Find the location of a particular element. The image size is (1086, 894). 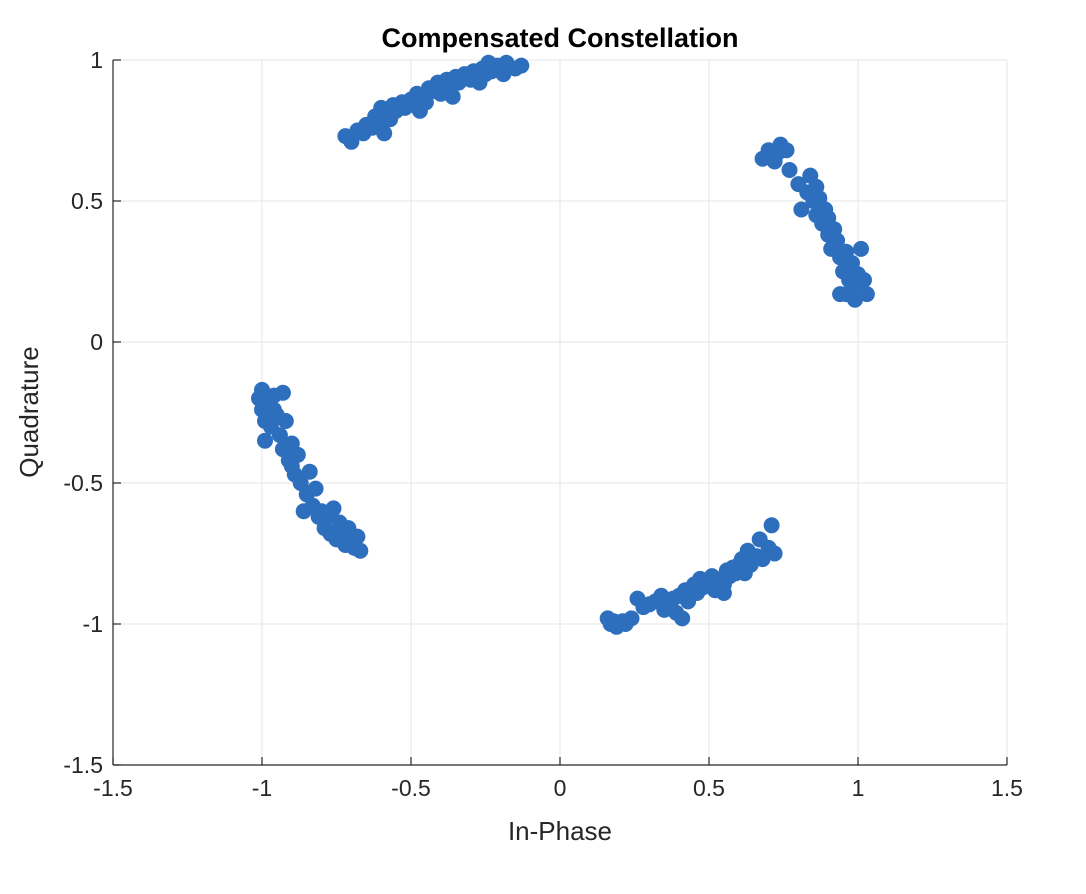

x-axis-label: In-Phase is located at coordinates (560, 831).